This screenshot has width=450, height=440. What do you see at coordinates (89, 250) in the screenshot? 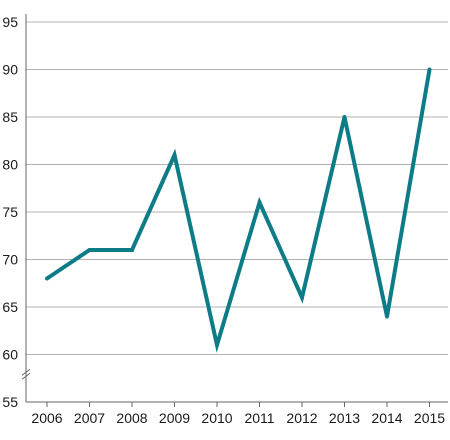
I see `data-point-2007` at bounding box center [89, 250].